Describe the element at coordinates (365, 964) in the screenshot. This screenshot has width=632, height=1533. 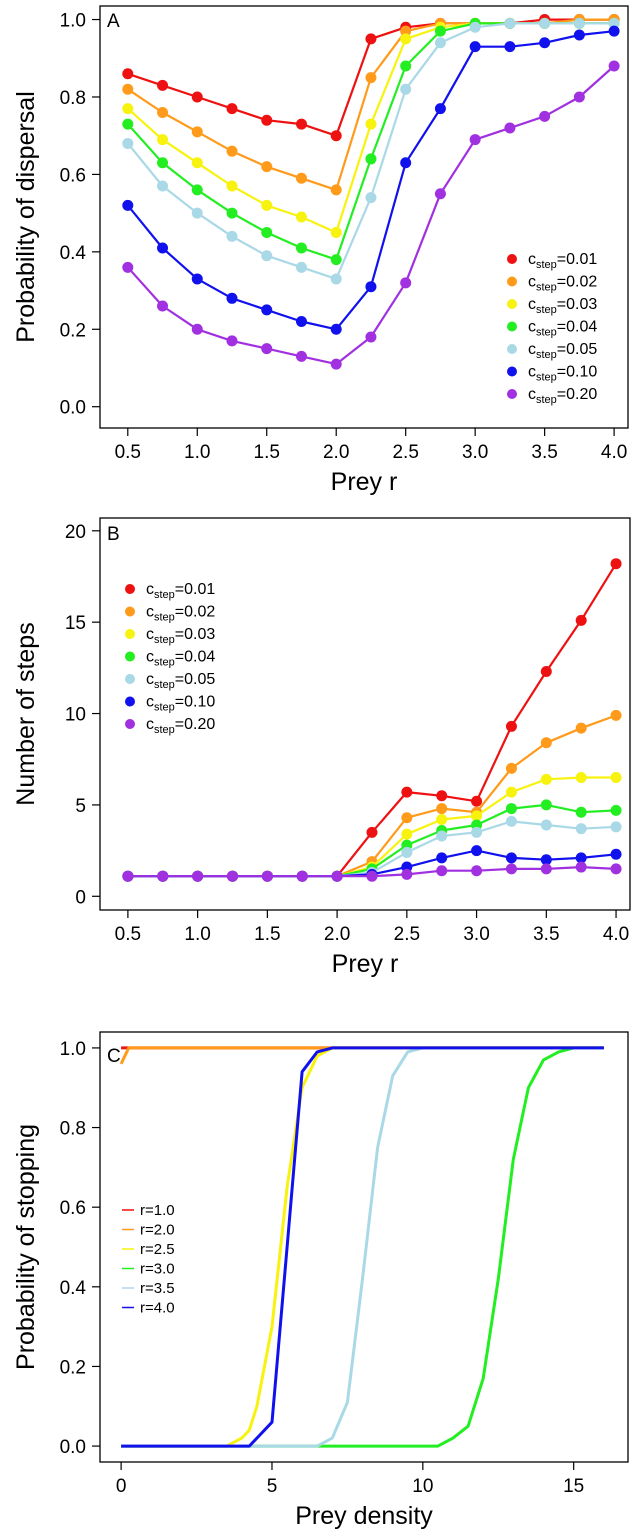
I see `x-axis-label: Prey r` at that location.